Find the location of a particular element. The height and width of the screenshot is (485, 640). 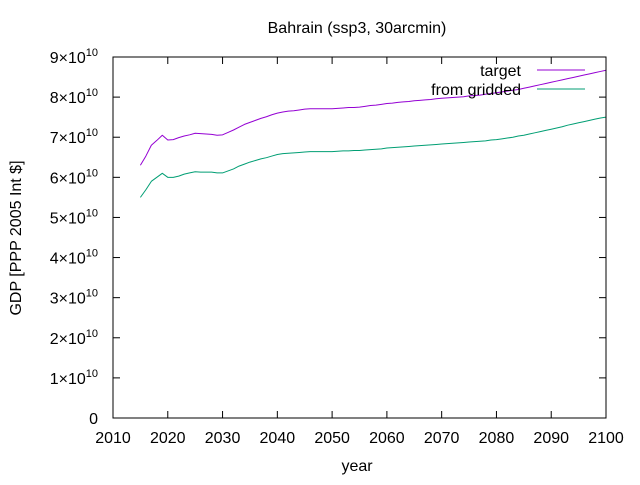

y-tick-label-mantissa: 5×10 is located at coordinates (68, 218).